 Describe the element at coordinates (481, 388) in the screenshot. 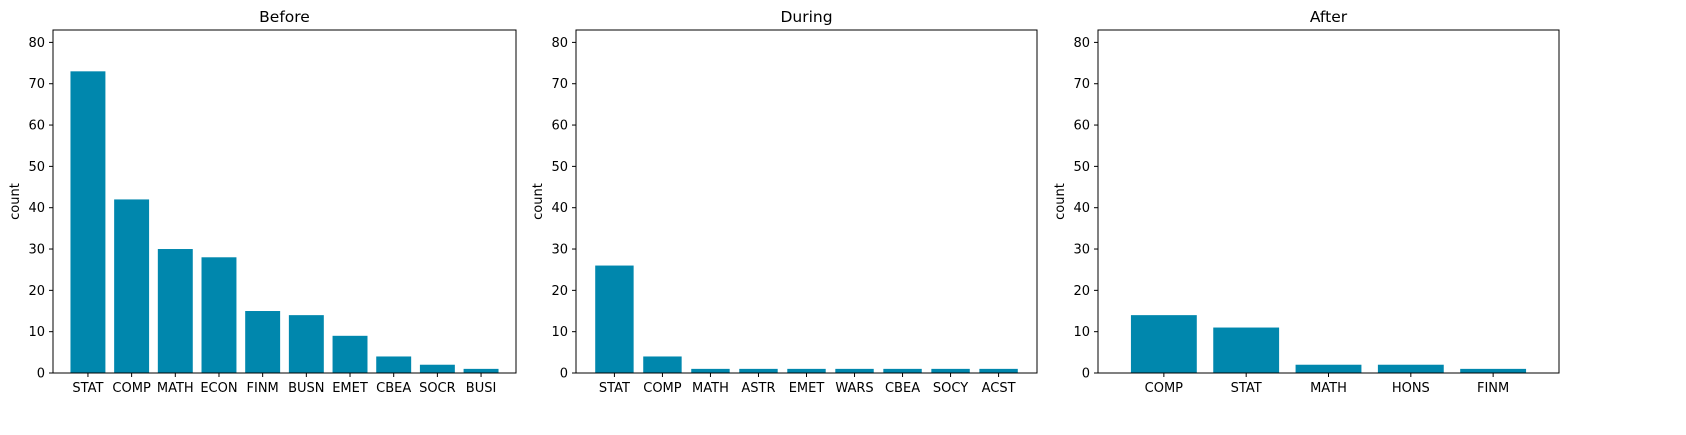

I see `x-tick-label: BUSI` at that location.